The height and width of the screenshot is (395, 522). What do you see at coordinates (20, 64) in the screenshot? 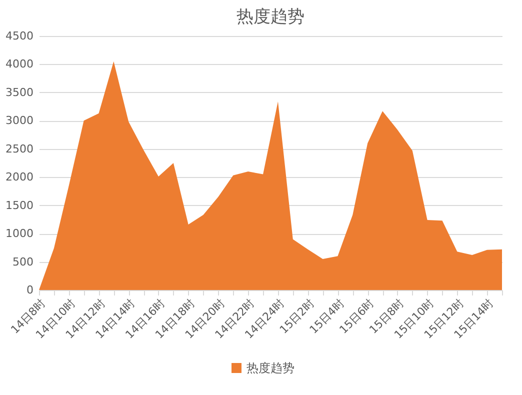
I see `y-tick-label: 4000` at bounding box center [20, 64].